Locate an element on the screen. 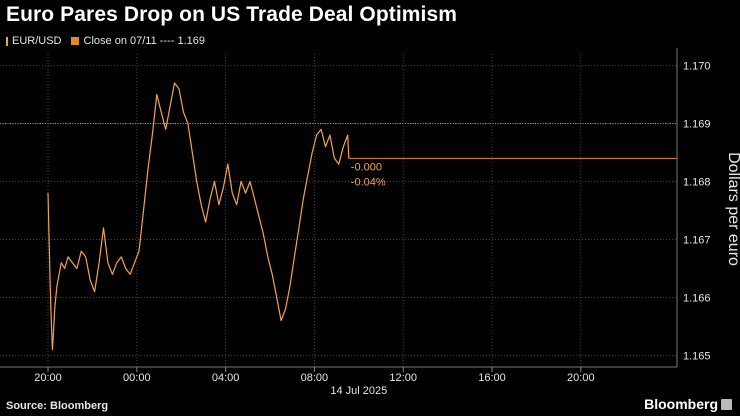  legend-item-eurusd: EUR/USD is located at coordinates (34, 41).